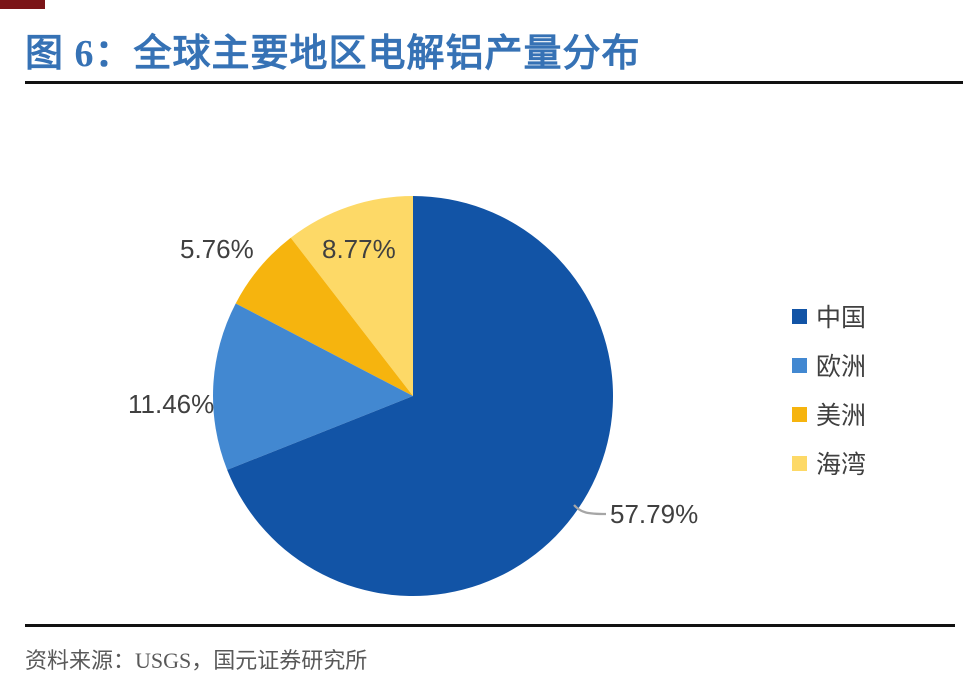  Describe the element at coordinates (654, 514) in the screenshot. I see `slice-label-china: 57.79%` at that location.